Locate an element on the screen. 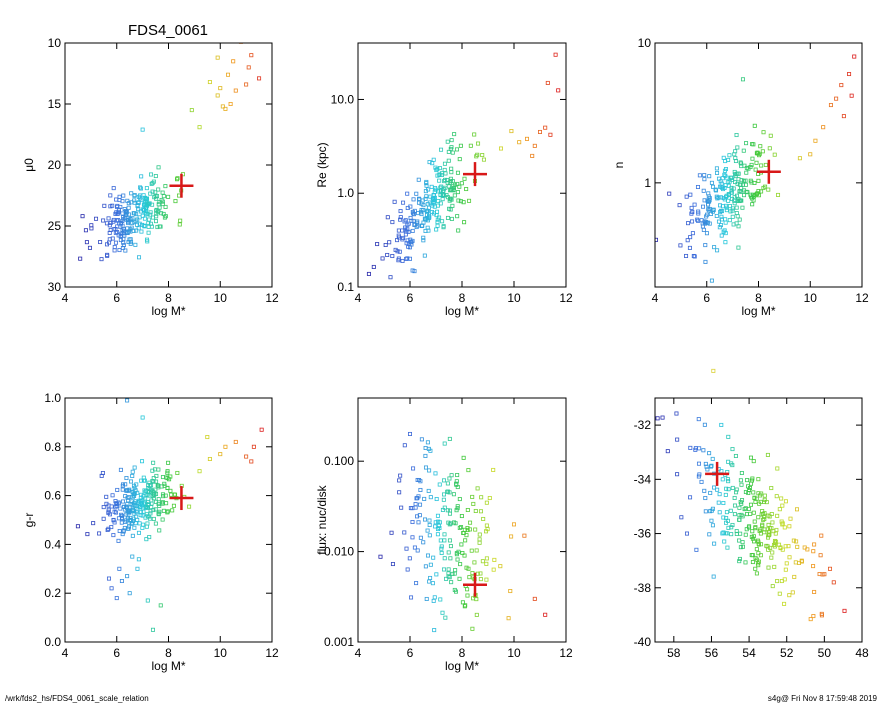 The height and width of the screenshot is (708, 885). scatter-points is located at coordinates (756, 168).